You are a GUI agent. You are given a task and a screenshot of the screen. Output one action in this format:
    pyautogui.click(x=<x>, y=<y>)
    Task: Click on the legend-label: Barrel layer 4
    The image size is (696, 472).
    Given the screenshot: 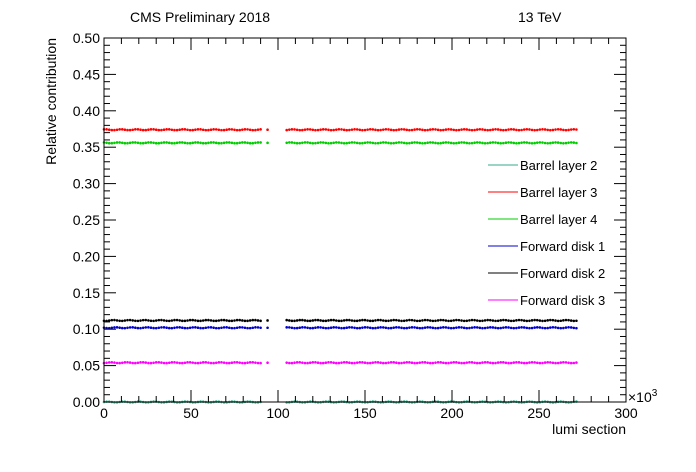 What is the action you would take?
    pyautogui.click(x=558, y=219)
    